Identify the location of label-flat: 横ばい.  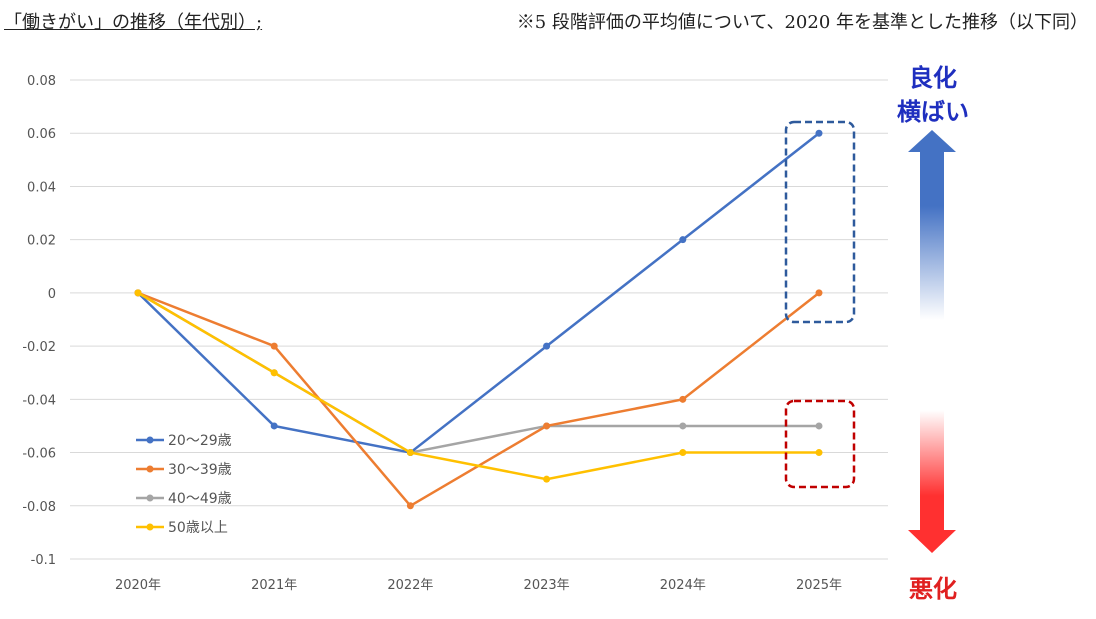
(933, 112).